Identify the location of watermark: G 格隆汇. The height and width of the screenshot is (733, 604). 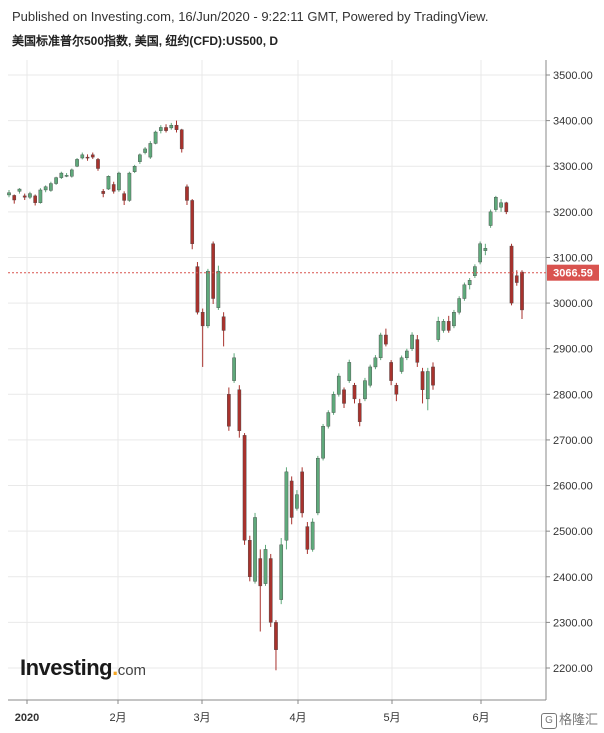
(569, 719).